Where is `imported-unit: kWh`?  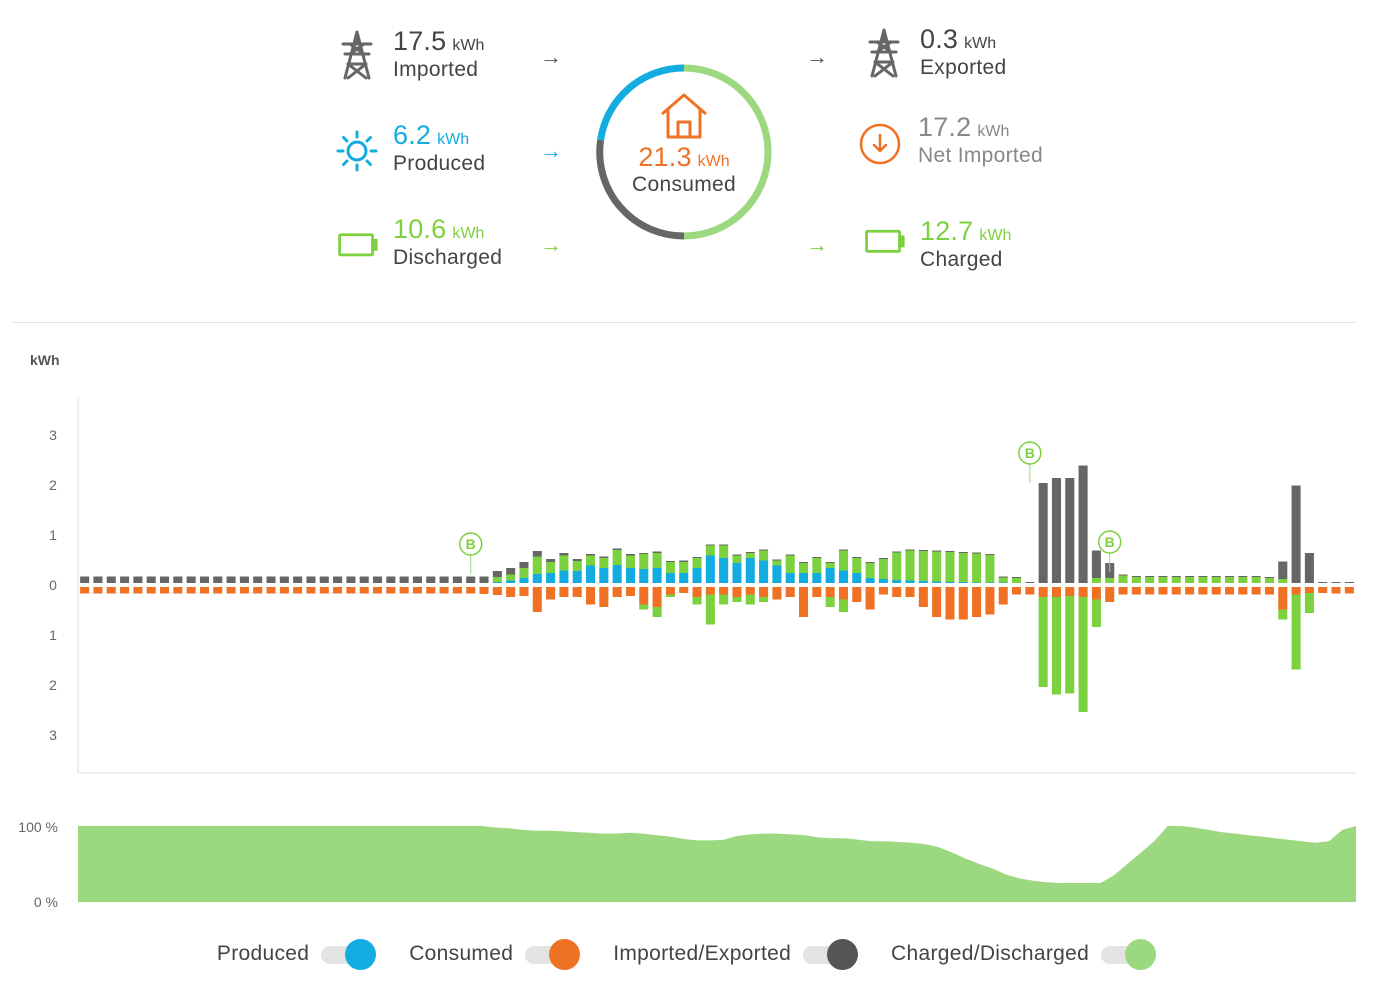 imported-unit: kWh is located at coordinates (468, 45).